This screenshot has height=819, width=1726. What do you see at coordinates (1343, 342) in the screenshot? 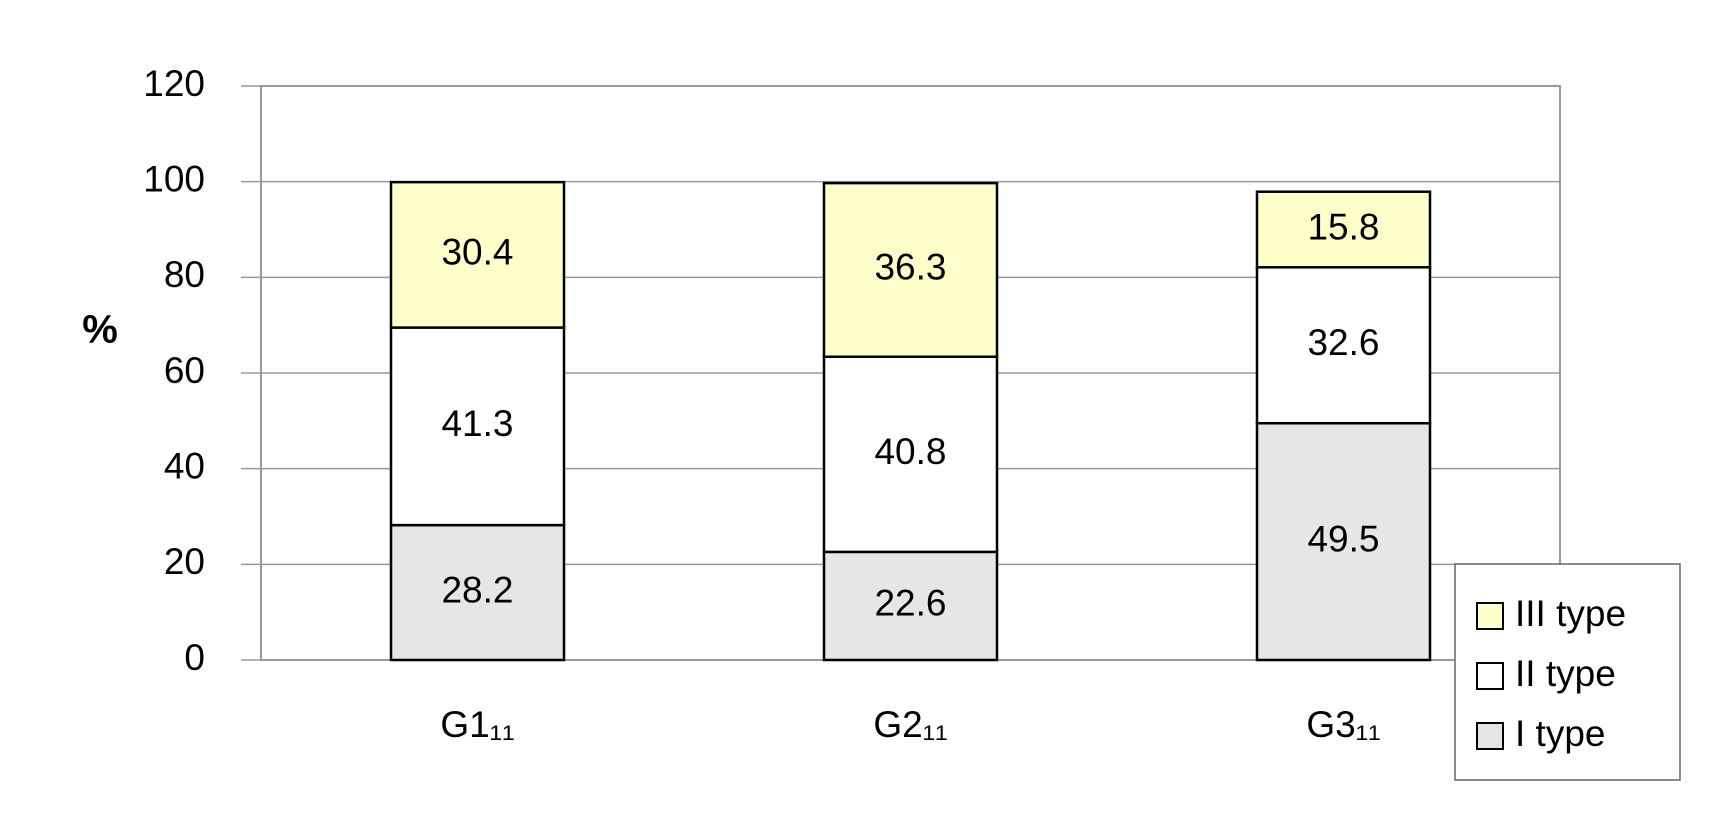
I see `data-label: 32.6` at bounding box center [1343, 342].